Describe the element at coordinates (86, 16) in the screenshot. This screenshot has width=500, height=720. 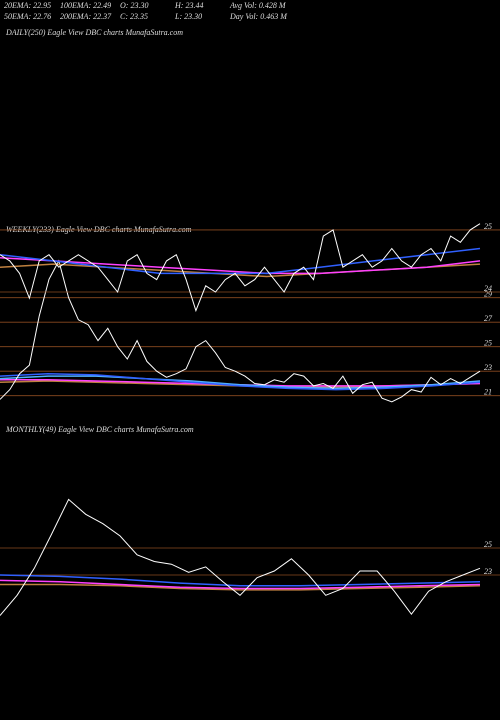
I see `header-stat: 200EMA: 22.37` at that location.